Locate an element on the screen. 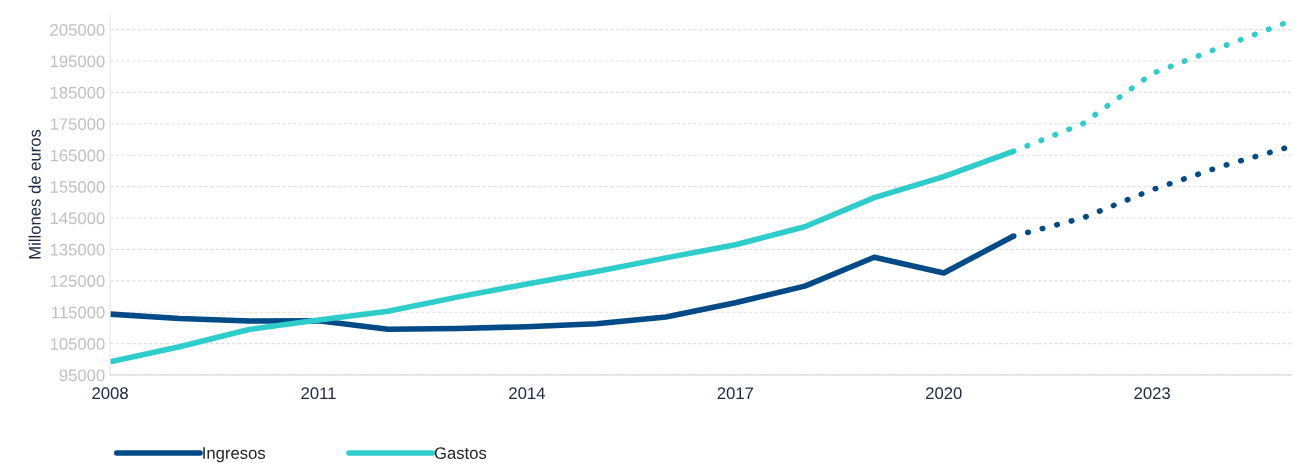  x-tick-label: 2011 is located at coordinates (318, 393).